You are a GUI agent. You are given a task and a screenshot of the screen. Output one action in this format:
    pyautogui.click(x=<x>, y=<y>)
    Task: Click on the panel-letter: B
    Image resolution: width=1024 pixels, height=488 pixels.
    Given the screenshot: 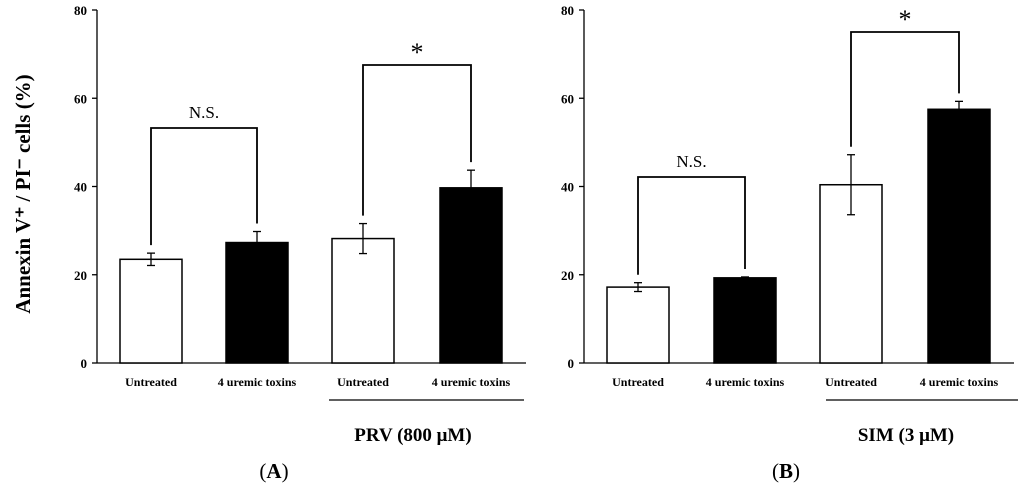 What is the action you would take?
    pyautogui.click(x=786, y=471)
    